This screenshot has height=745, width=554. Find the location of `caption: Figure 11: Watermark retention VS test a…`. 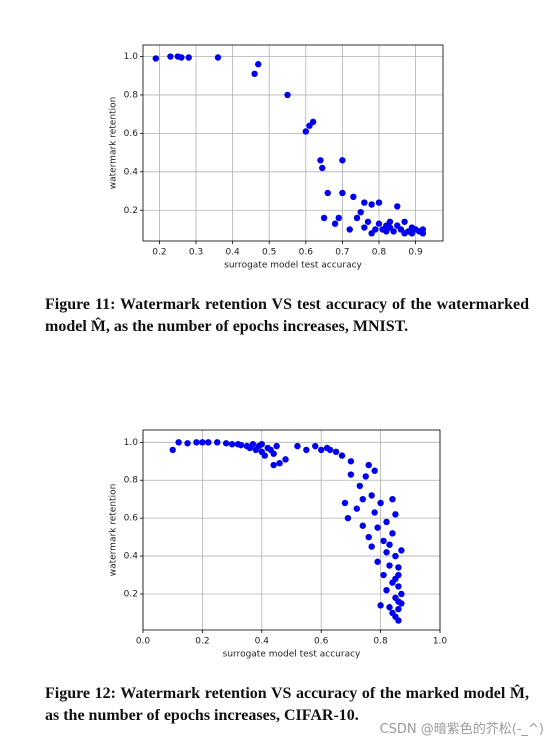

caption: Figure 11: Watermark retention VS test a… is located at coordinates (287, 315).